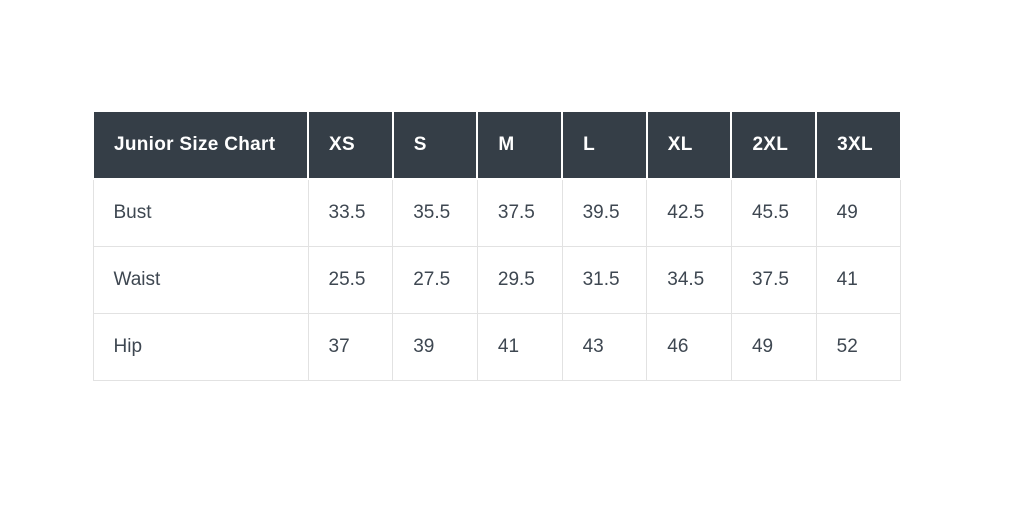  Describe the element at coordinates (435, 145) in the screenshot. I see `header-cell-s: S` at that location.